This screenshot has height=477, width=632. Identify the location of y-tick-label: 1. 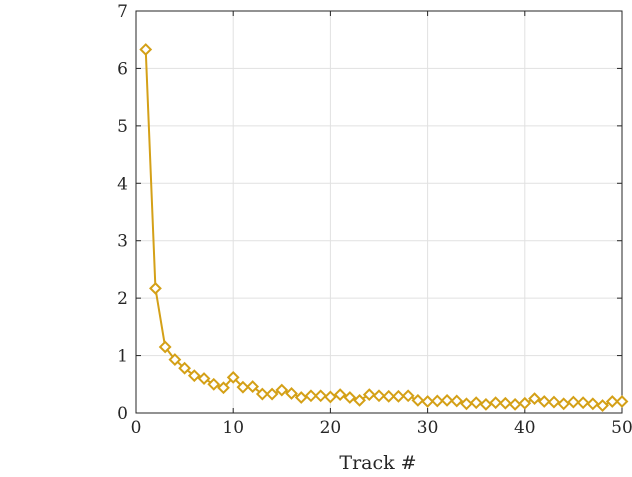
(122, 357).